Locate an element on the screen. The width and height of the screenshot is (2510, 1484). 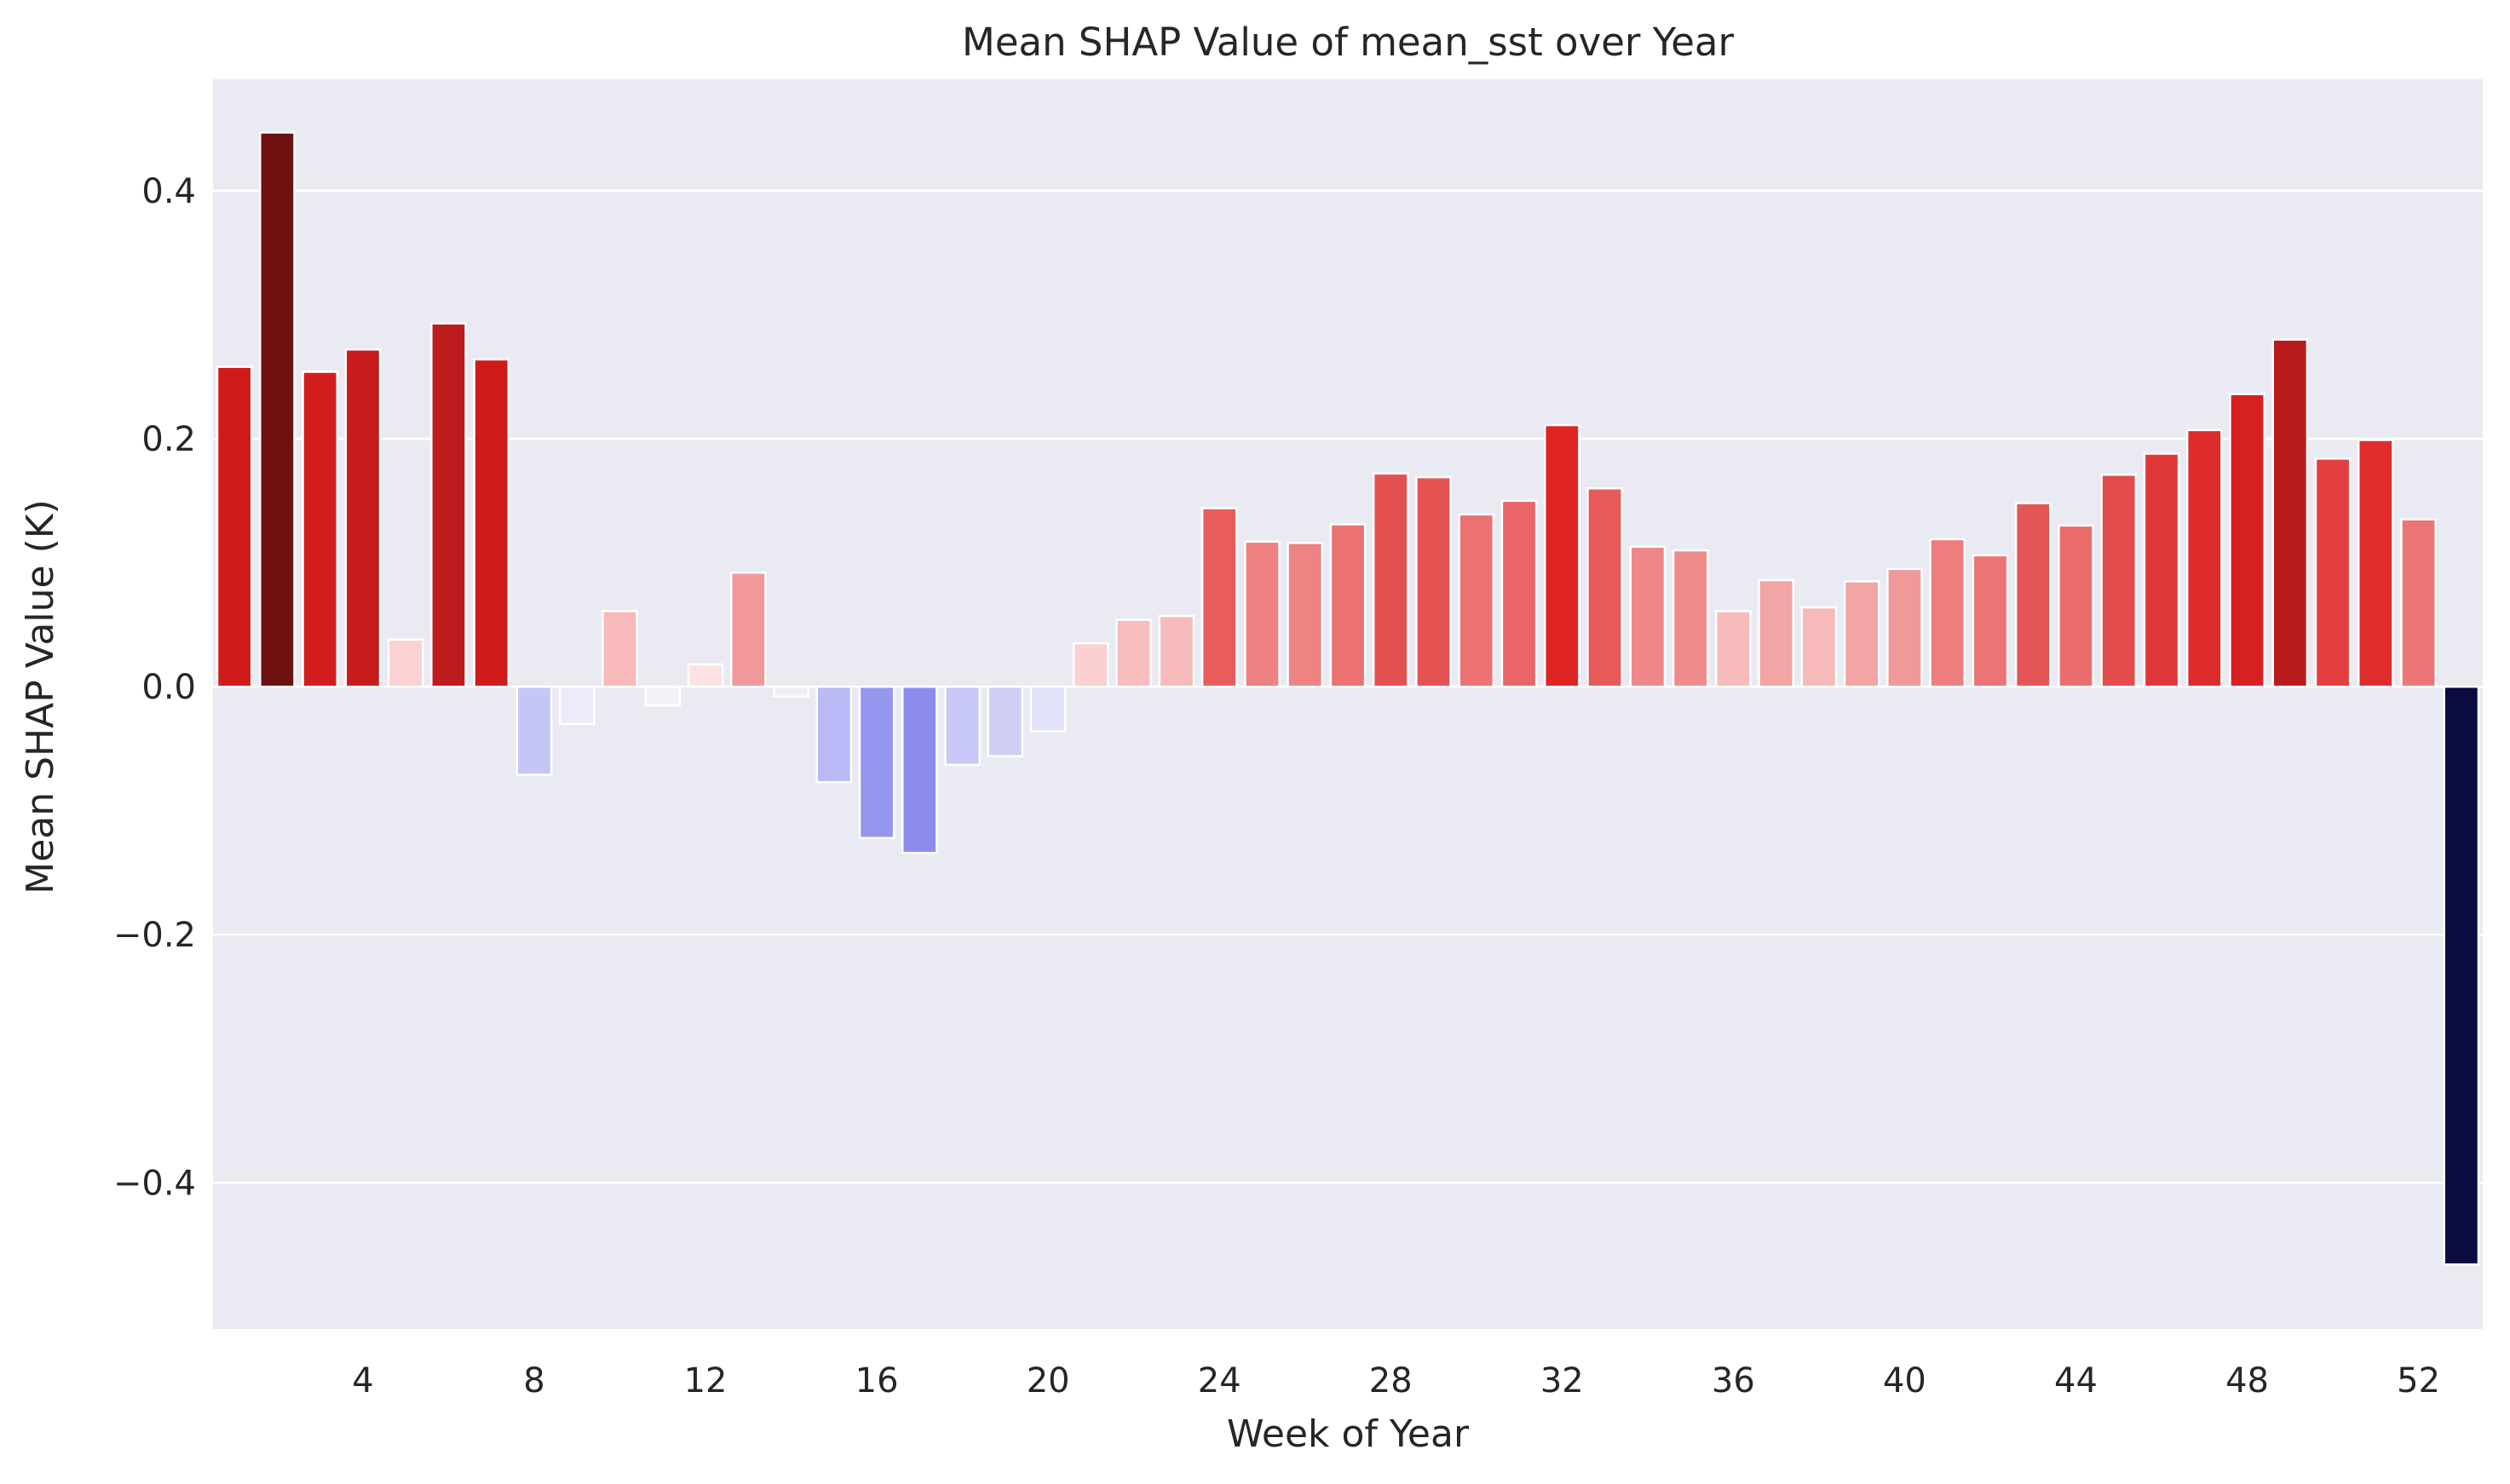
x-tick-label: 12 is located at coordinates (706, 1381).